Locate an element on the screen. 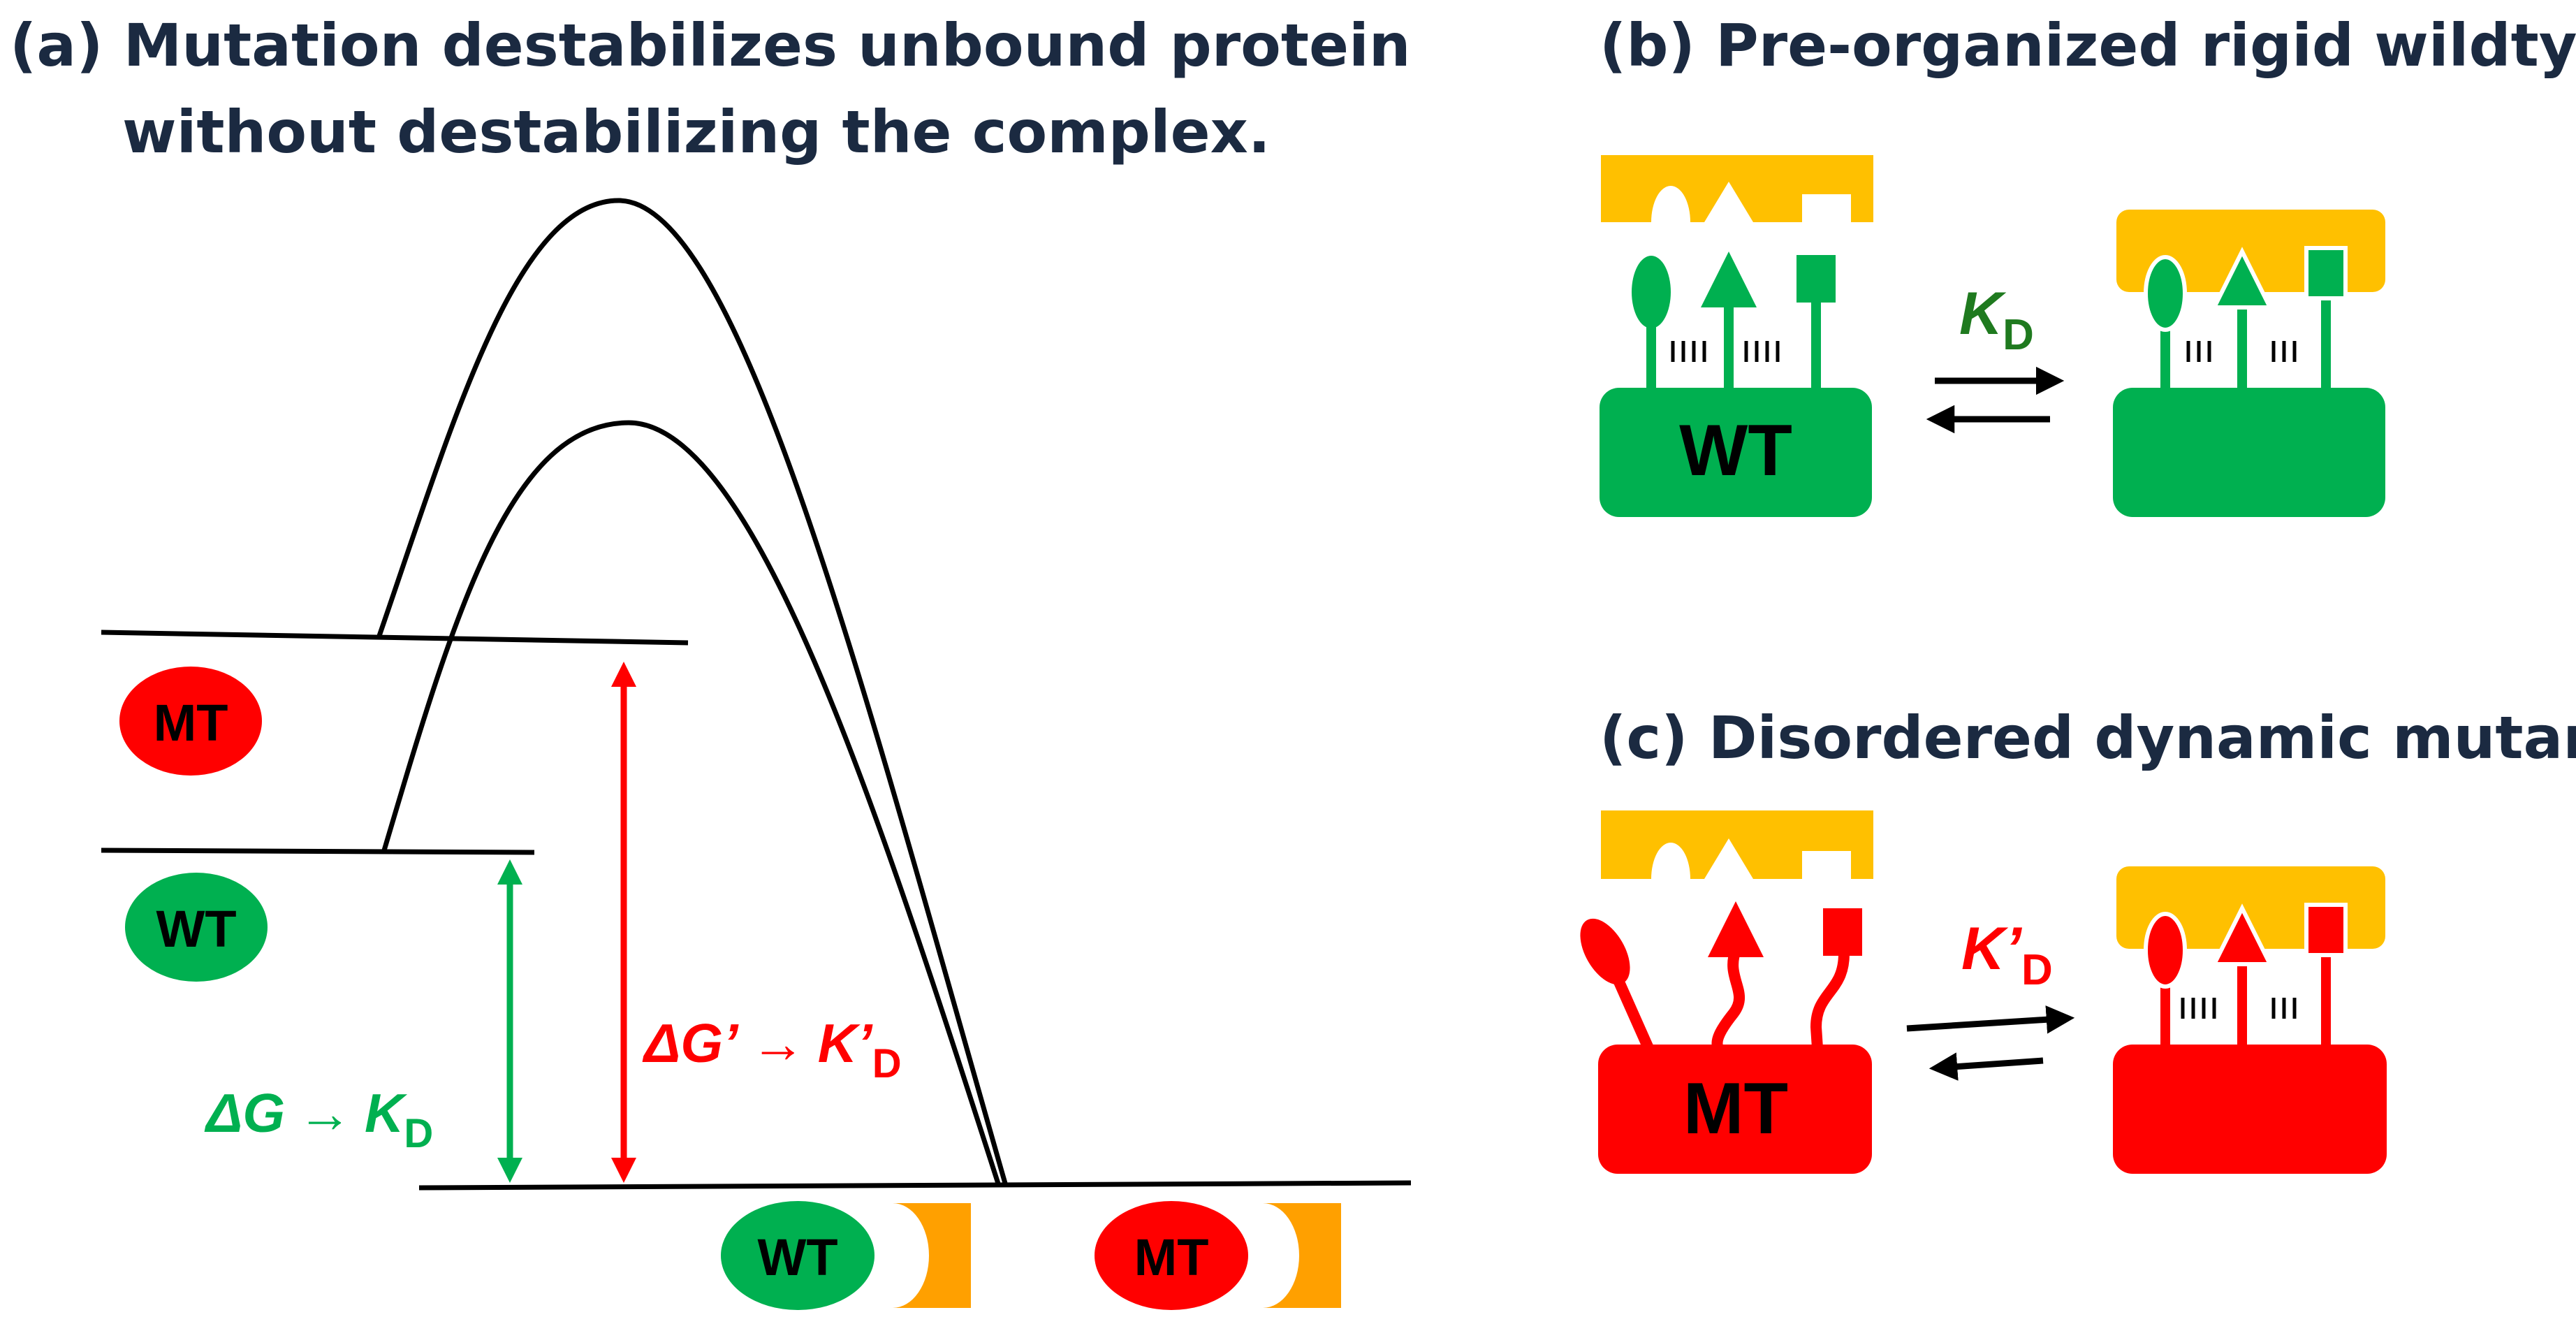  wt-bound-oval-residue is located at coordinates (2165, 293).